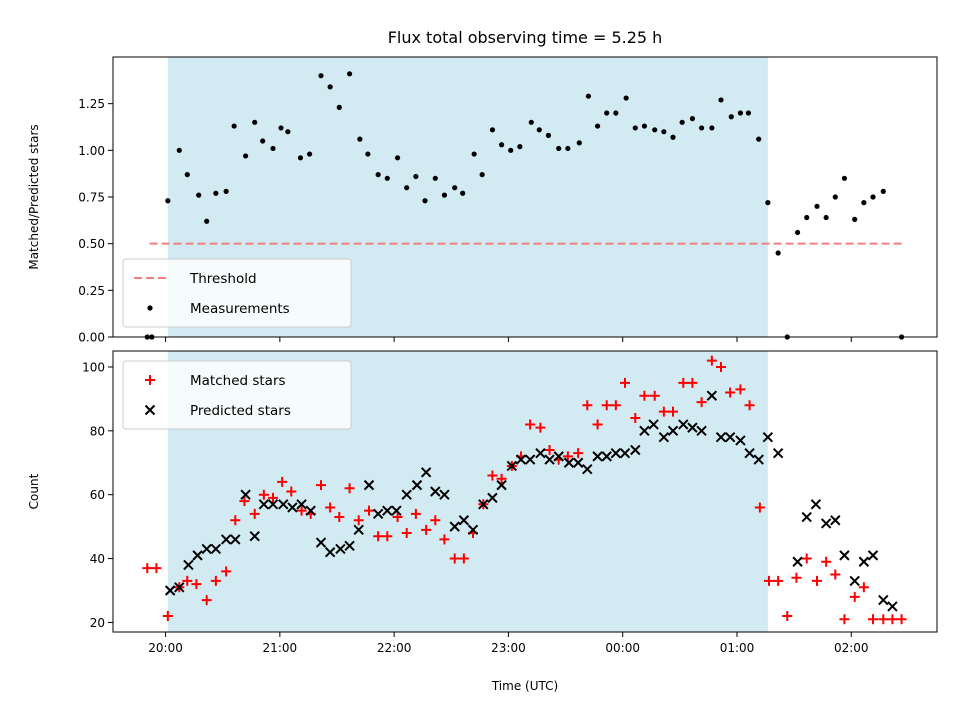 The image size is (960, 720). I want to click on y-tick-label: 40, so click(97, 559).